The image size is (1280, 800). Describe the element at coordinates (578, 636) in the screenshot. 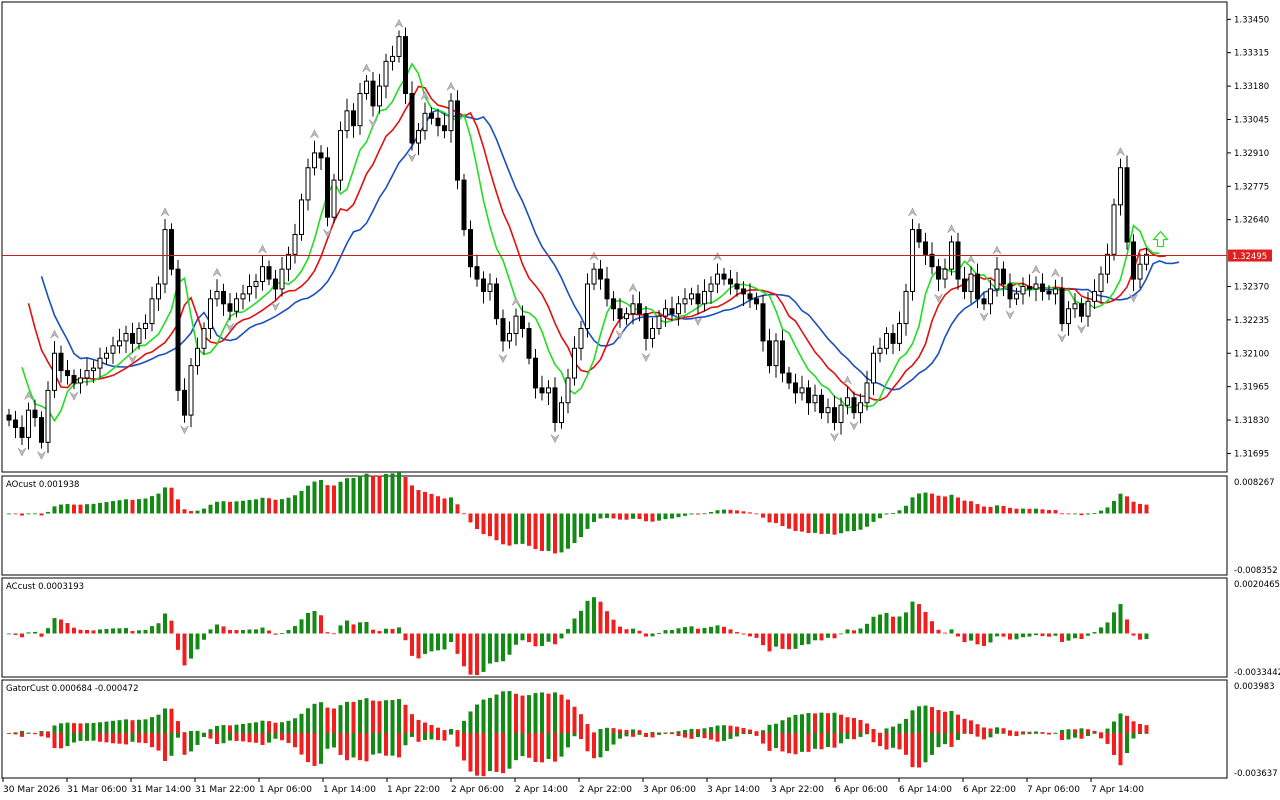

I see `histogram-bars` at that location.